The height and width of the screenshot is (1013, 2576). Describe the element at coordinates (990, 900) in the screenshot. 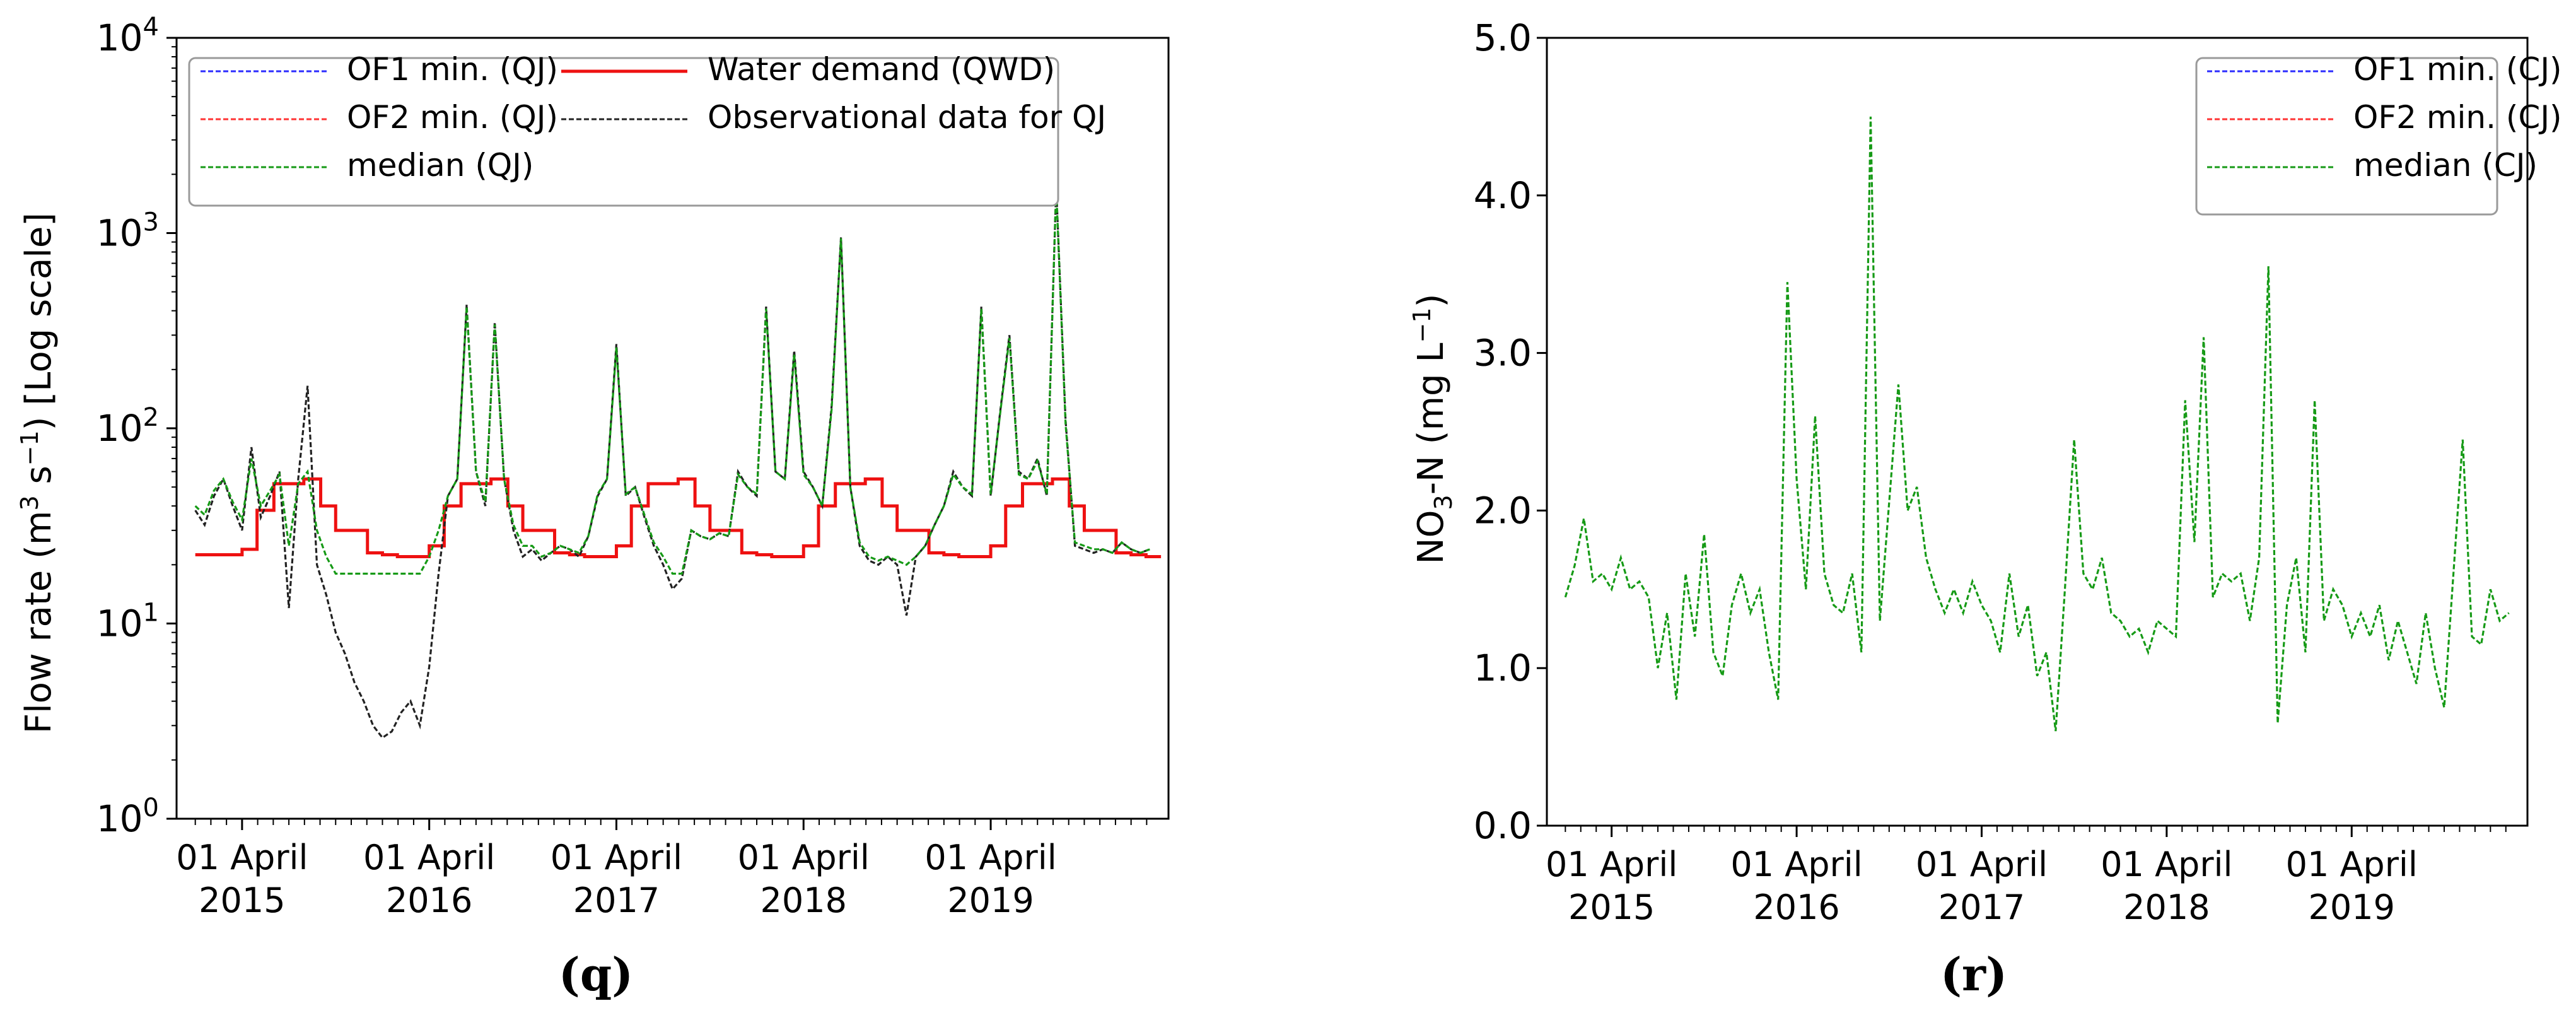

I see `panel-q-xtick-label-year: 2019` at that location.